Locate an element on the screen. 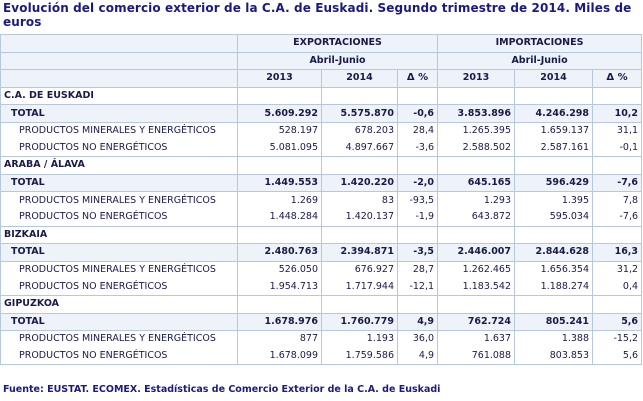 The width and height of the screenshot is (643, 401). value-cell: 1.420.137 is located at coordinates (359, 217).